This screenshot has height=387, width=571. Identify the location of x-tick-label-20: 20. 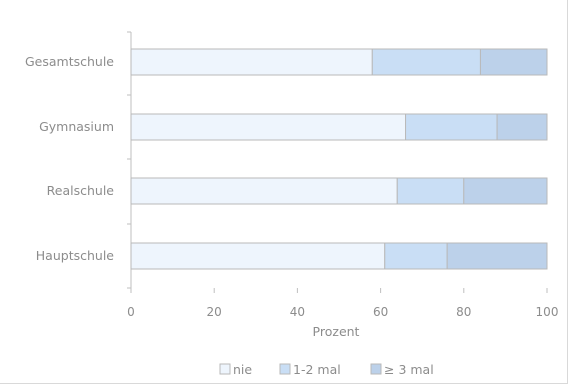
(214, 312).